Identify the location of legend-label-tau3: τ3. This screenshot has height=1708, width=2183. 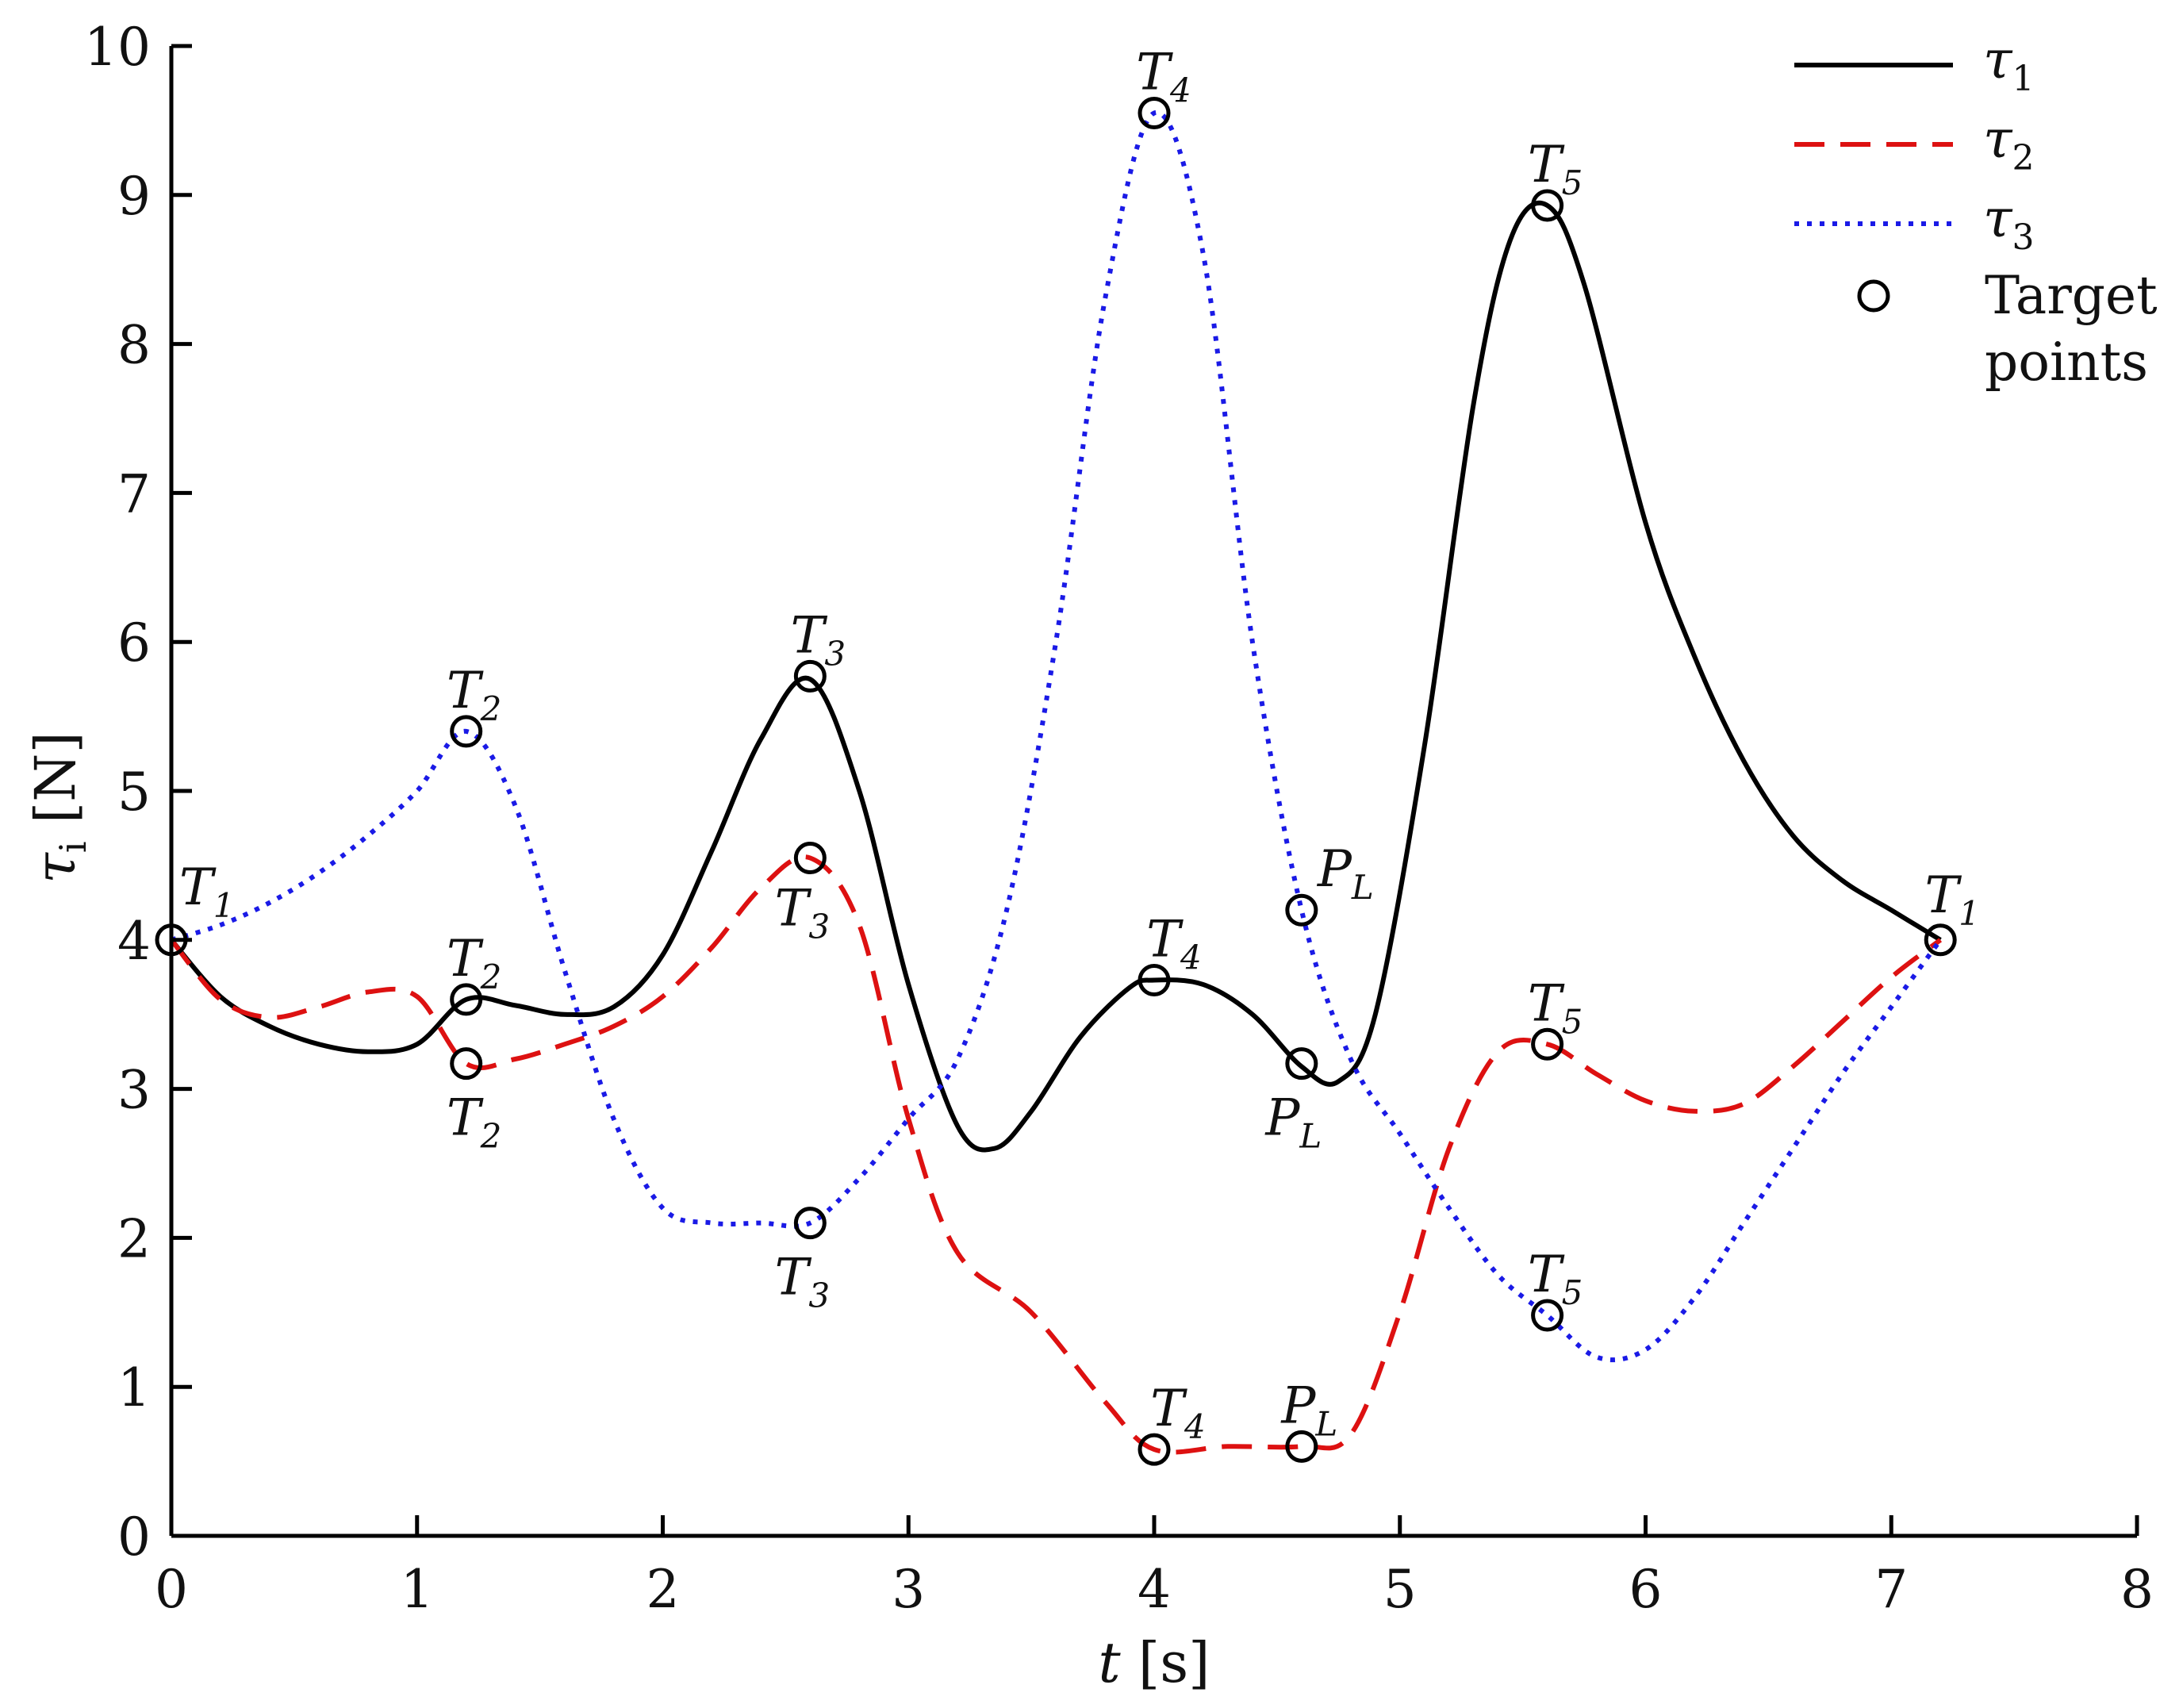
(2009, 223).